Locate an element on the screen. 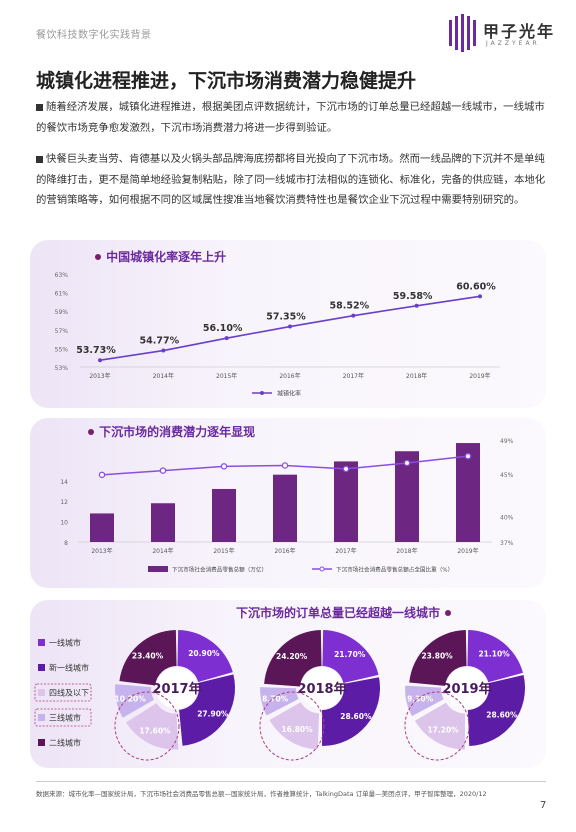 The width and height of the screenshot is (576, 832). year-label: 2018年 is located at coordinates (321, 689).